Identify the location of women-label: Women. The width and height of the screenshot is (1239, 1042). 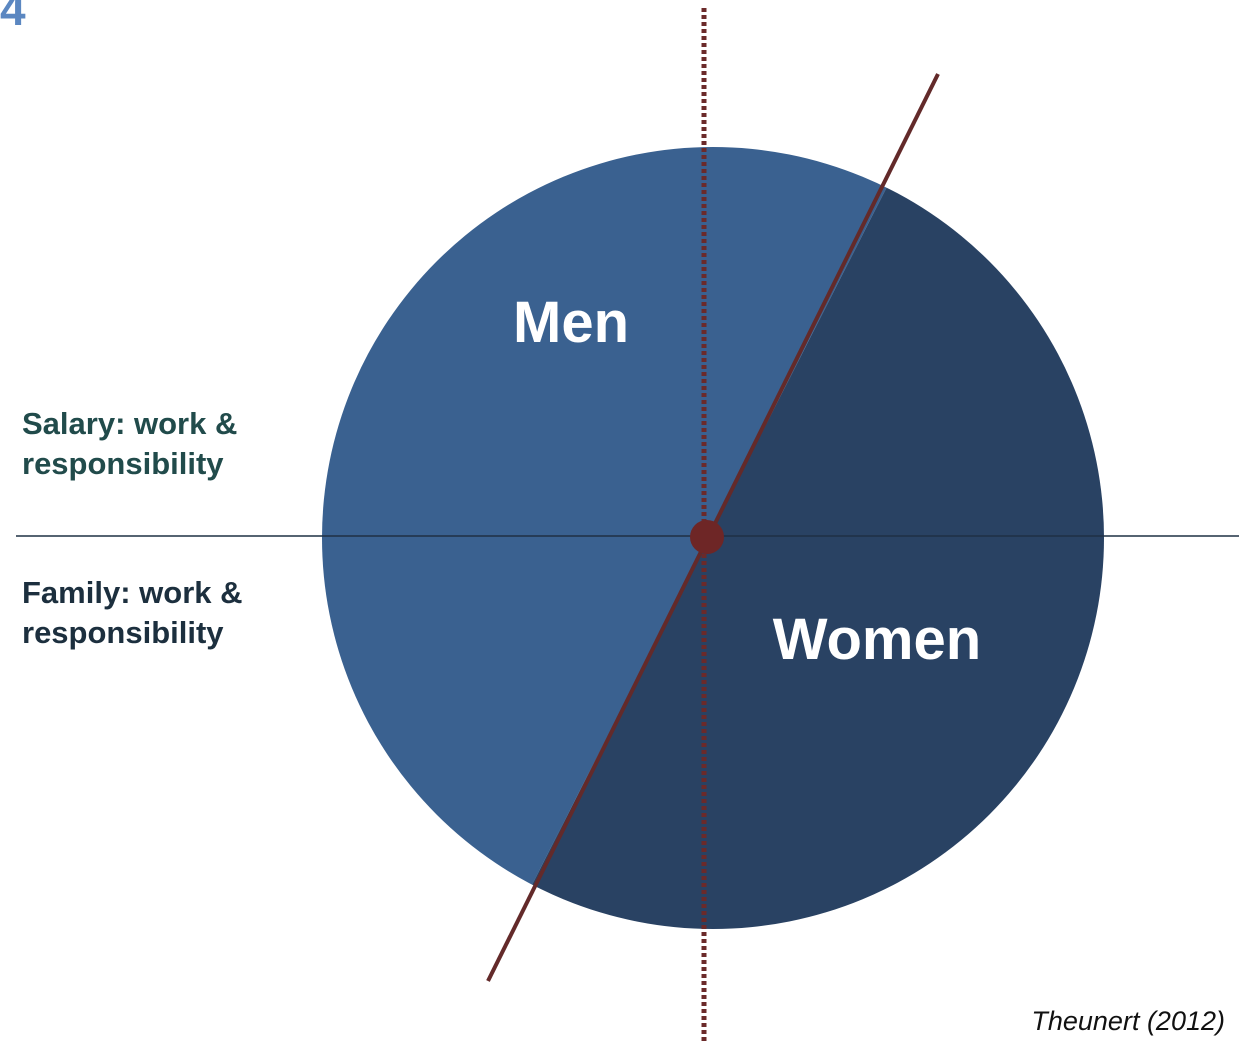
(877, 639).